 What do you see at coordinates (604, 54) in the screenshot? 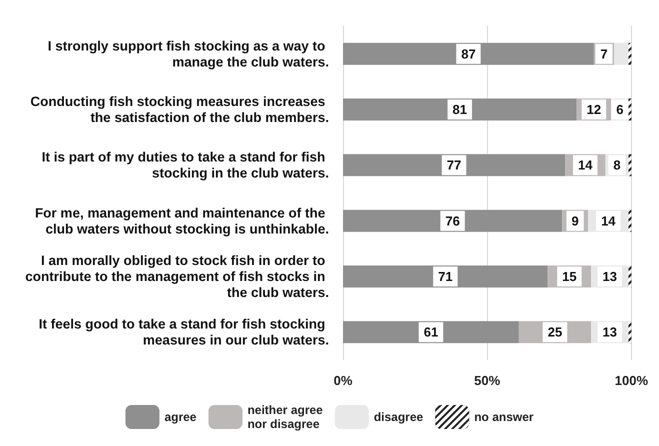
I see `data-label: 7` at bounding box center [604, 54].